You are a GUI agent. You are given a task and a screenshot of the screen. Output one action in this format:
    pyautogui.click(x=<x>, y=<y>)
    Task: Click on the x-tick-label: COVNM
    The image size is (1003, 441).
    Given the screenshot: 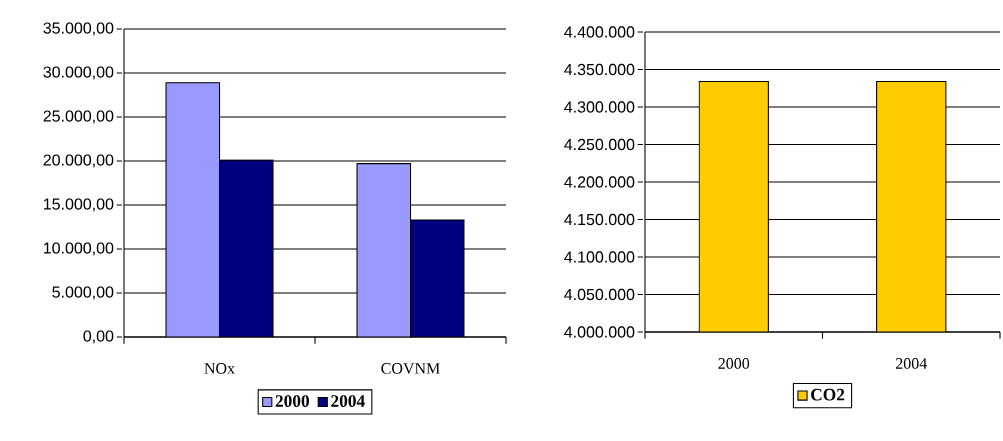 What is the action you would take?
    pyautogui.click(x=410, y=368)
    